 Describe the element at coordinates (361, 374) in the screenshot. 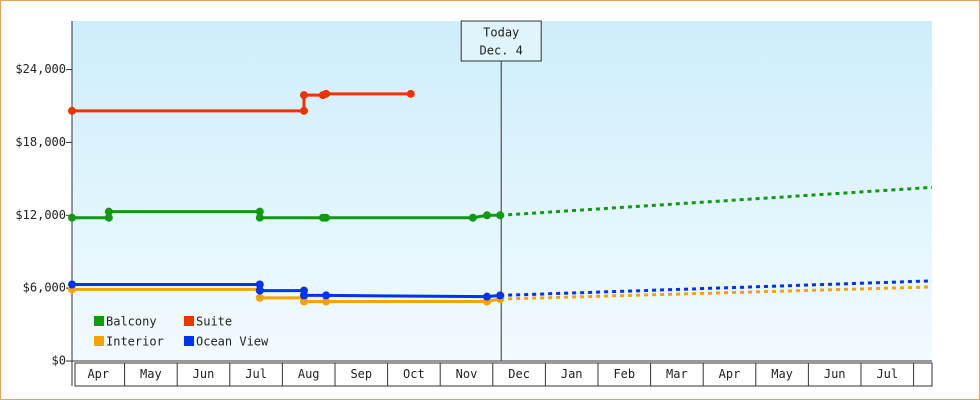

I see `x-tick-label: Sep` at that location.